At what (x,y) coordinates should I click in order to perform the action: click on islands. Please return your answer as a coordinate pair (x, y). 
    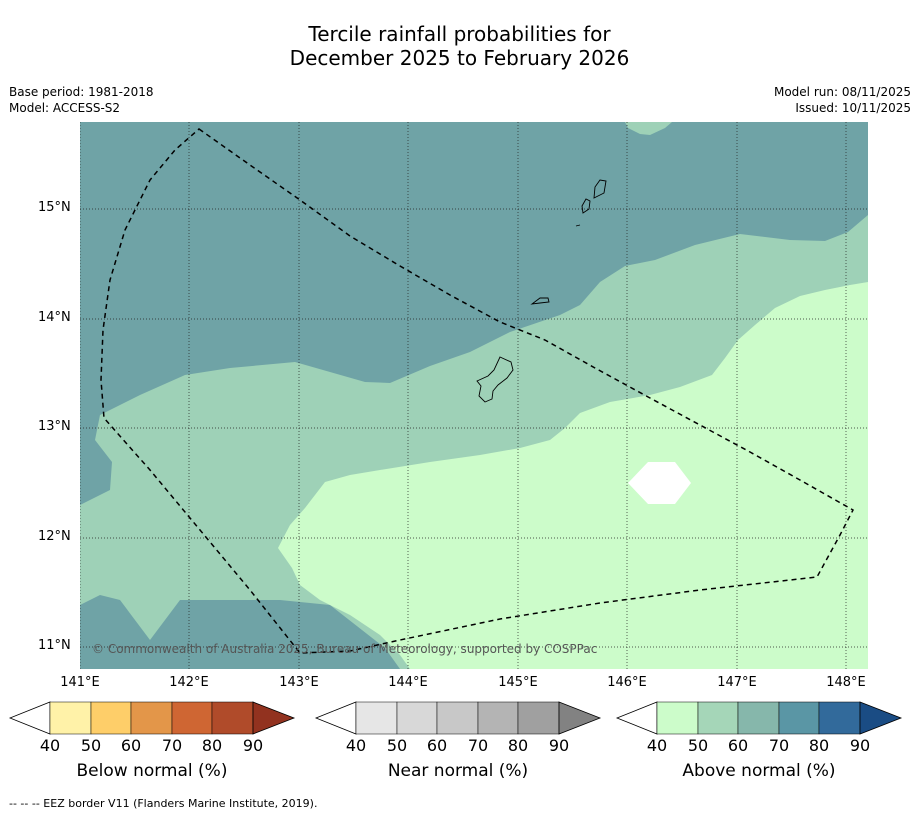
    Looking at the image, I should click on (541, 291).